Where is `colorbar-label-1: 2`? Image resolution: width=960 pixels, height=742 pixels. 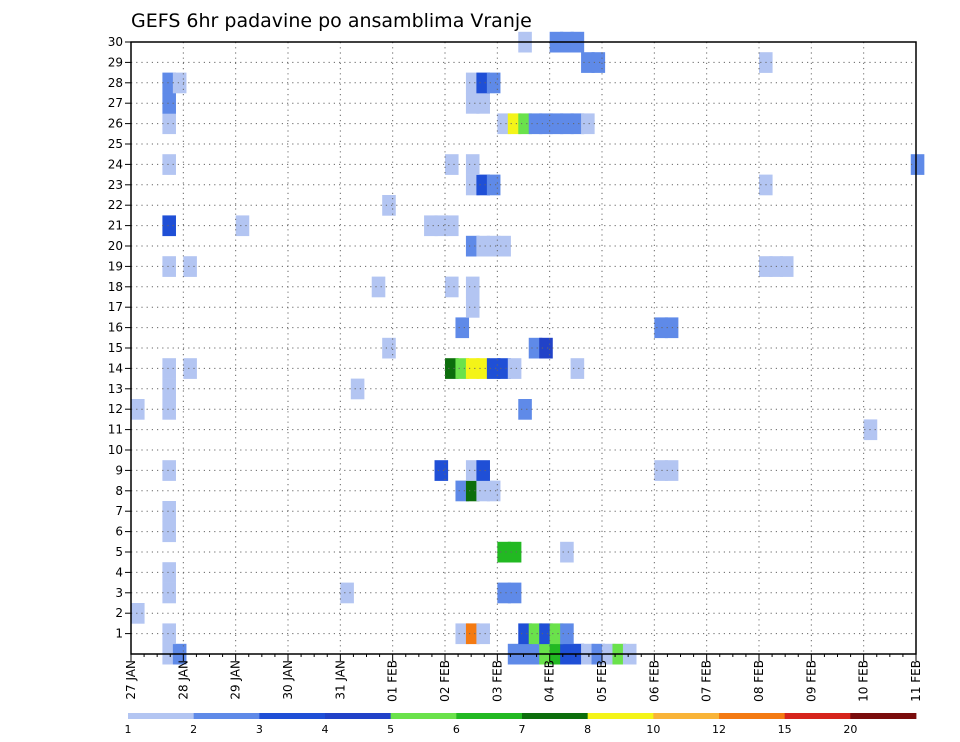
colorbar-label-1: 2 is located at coordinates (193, 729).